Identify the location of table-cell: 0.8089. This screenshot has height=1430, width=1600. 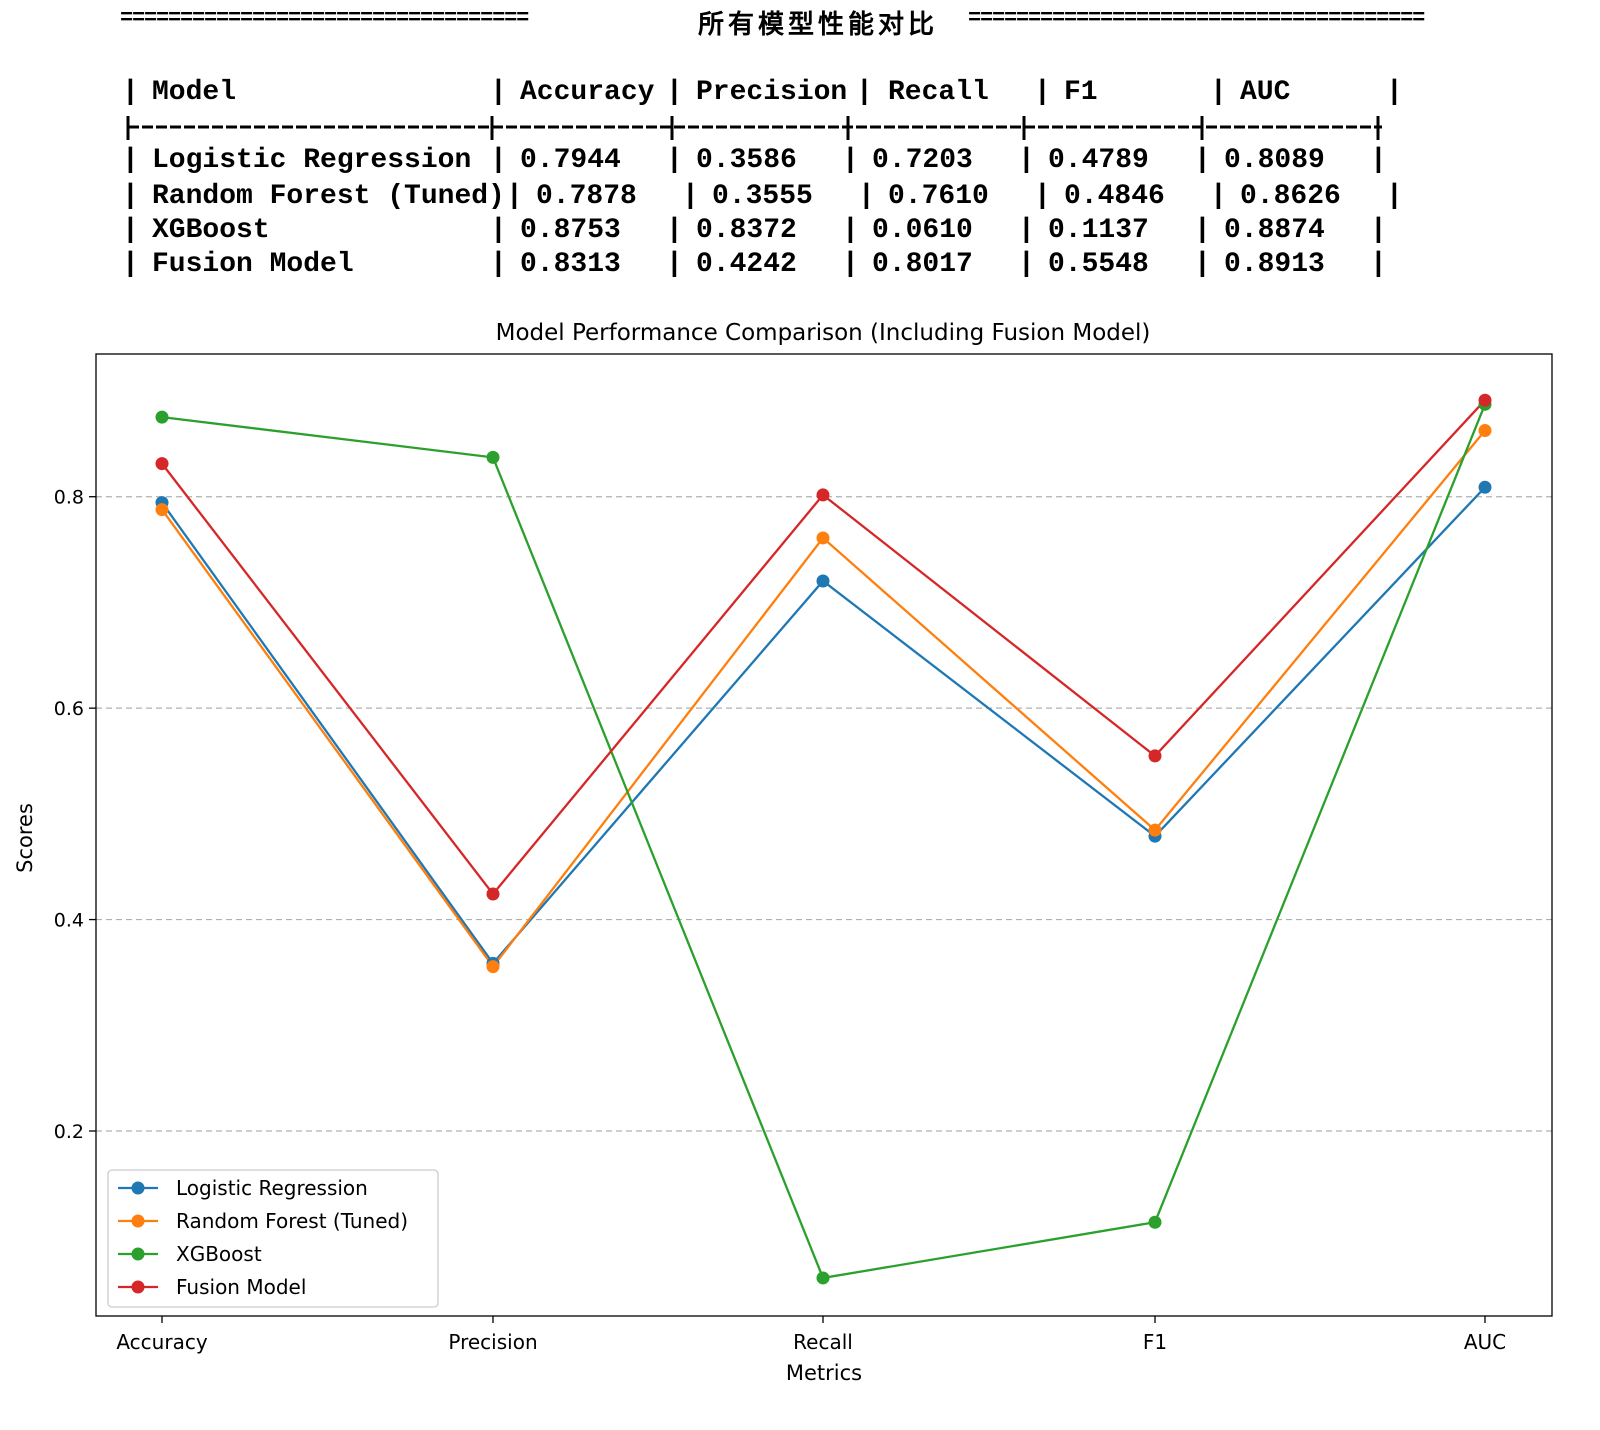
(1274, 160).